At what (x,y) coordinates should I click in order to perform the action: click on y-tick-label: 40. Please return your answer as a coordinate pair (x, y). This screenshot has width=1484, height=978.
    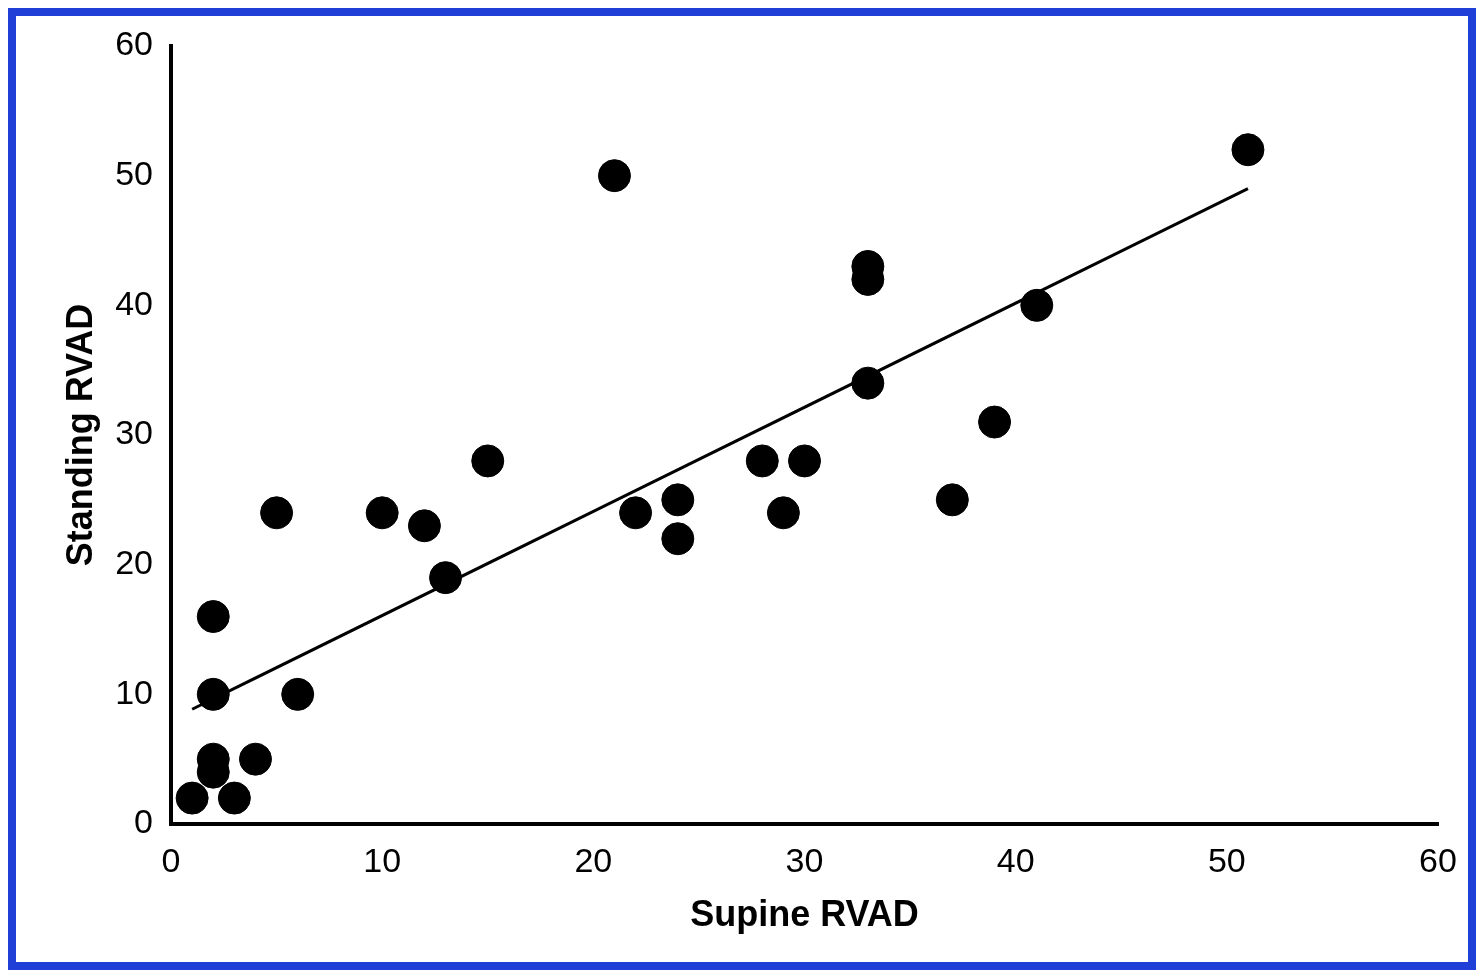
    Looking at the image, I should click on (134, 302).